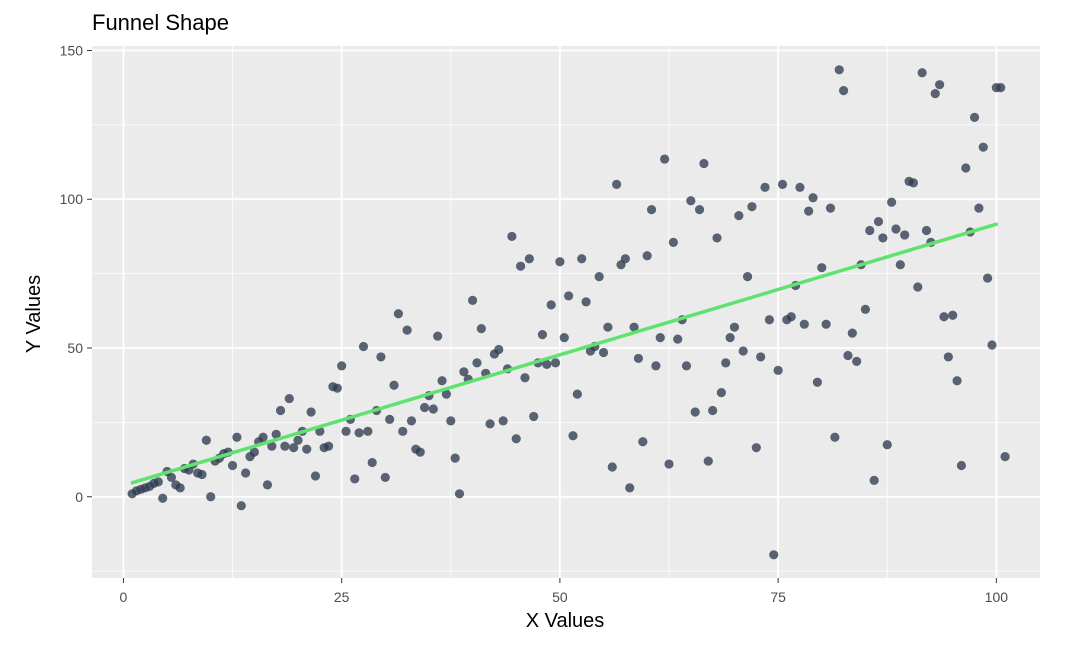 The image size is (1070, 654). Describe the element at coordinates (160, 22) in the screenshot. I see `chart-title: Funnel Shape` at that location.